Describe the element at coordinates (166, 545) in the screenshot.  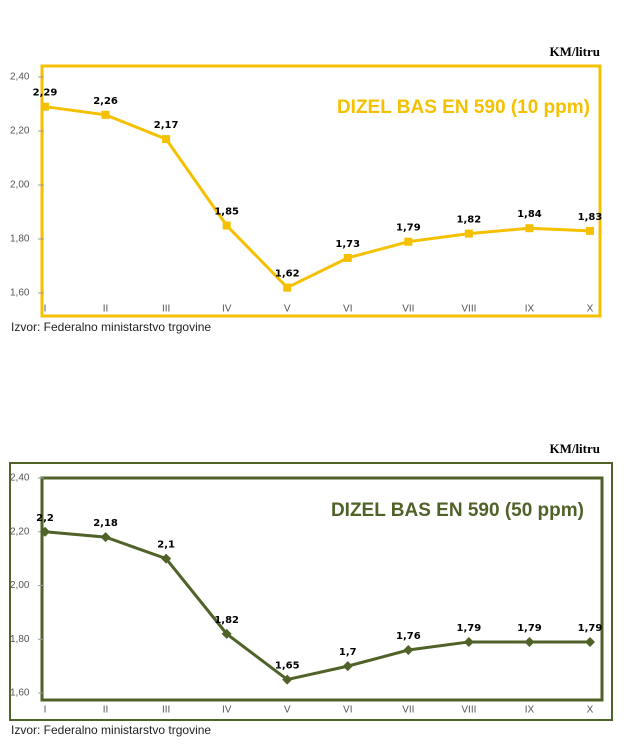
I see `data-label: 2,1` at that location.